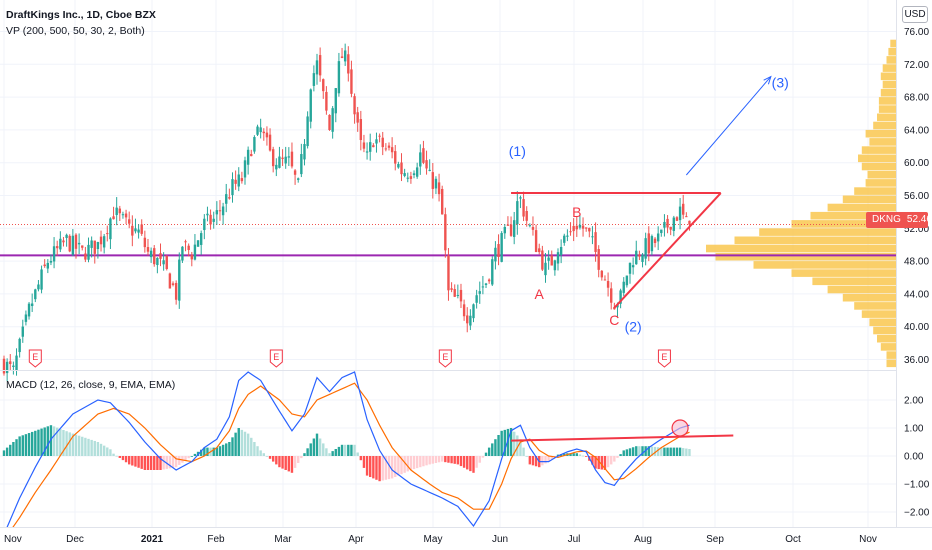 Image resolution: width=932 pixels, height=550 pixels. I want to click on trendline, so click(667, 250).